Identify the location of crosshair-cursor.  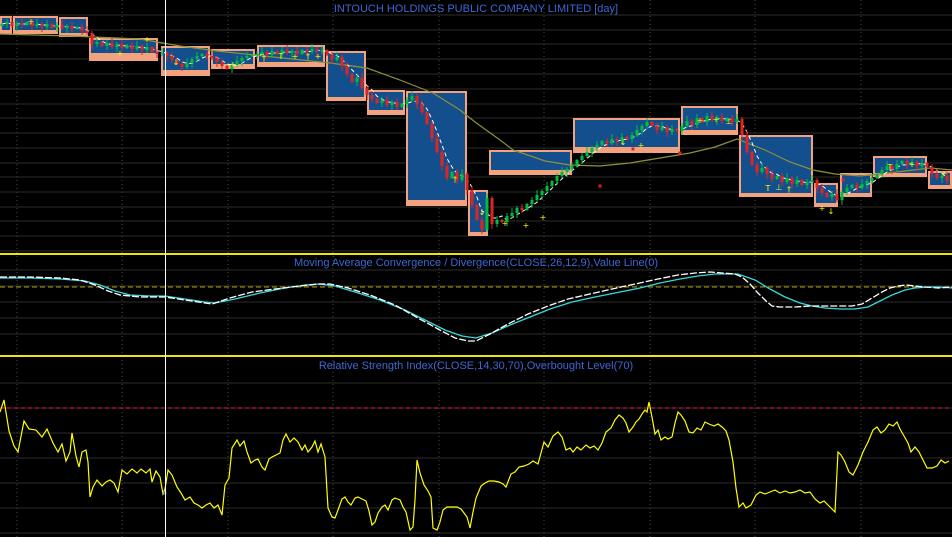
(165, 268).